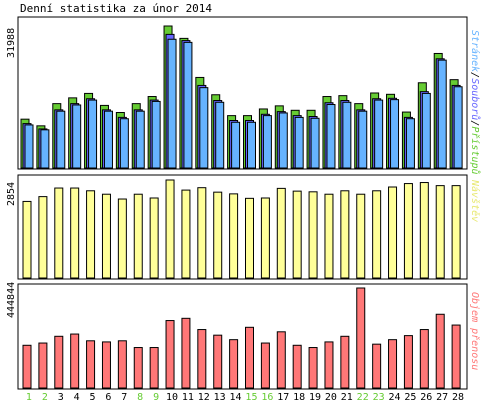 The image size is (485, 405). I want to click on day-label: 21, so click(347, 397).